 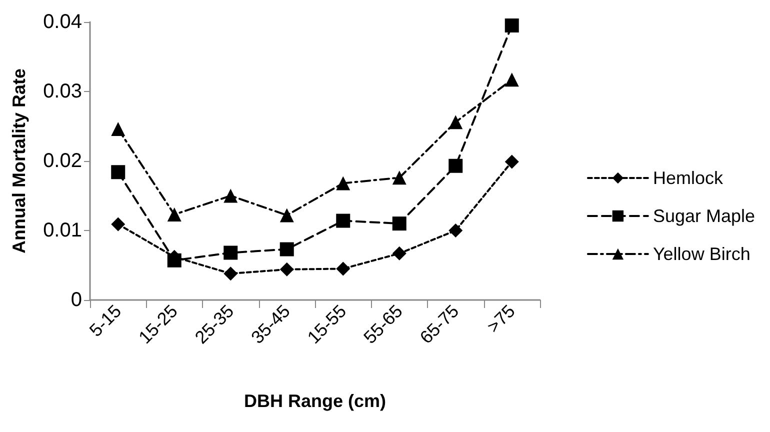 I want to click on y-axis-title: Annual Mortality Rate, so click(x=19, y=161).